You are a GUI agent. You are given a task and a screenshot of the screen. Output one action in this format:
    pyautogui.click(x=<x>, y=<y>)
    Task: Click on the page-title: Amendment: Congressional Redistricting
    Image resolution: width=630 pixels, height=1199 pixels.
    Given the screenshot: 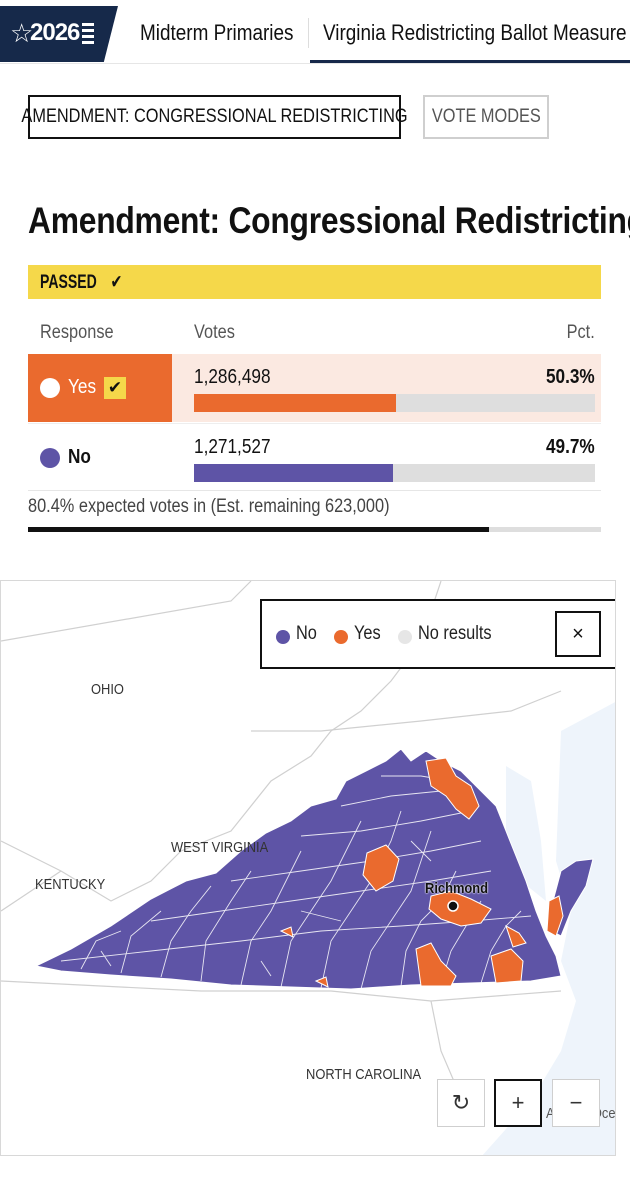 What is the action you would take?
    pyautogui.click(x=329, y=220)
    